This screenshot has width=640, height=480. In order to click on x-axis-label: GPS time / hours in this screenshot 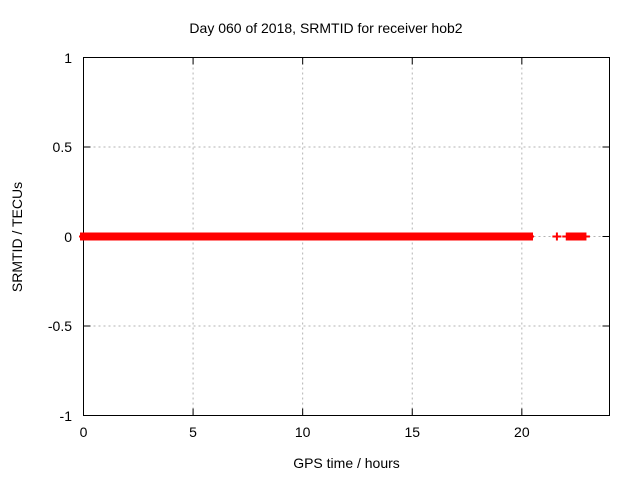, I will do `click(346, 463)`.